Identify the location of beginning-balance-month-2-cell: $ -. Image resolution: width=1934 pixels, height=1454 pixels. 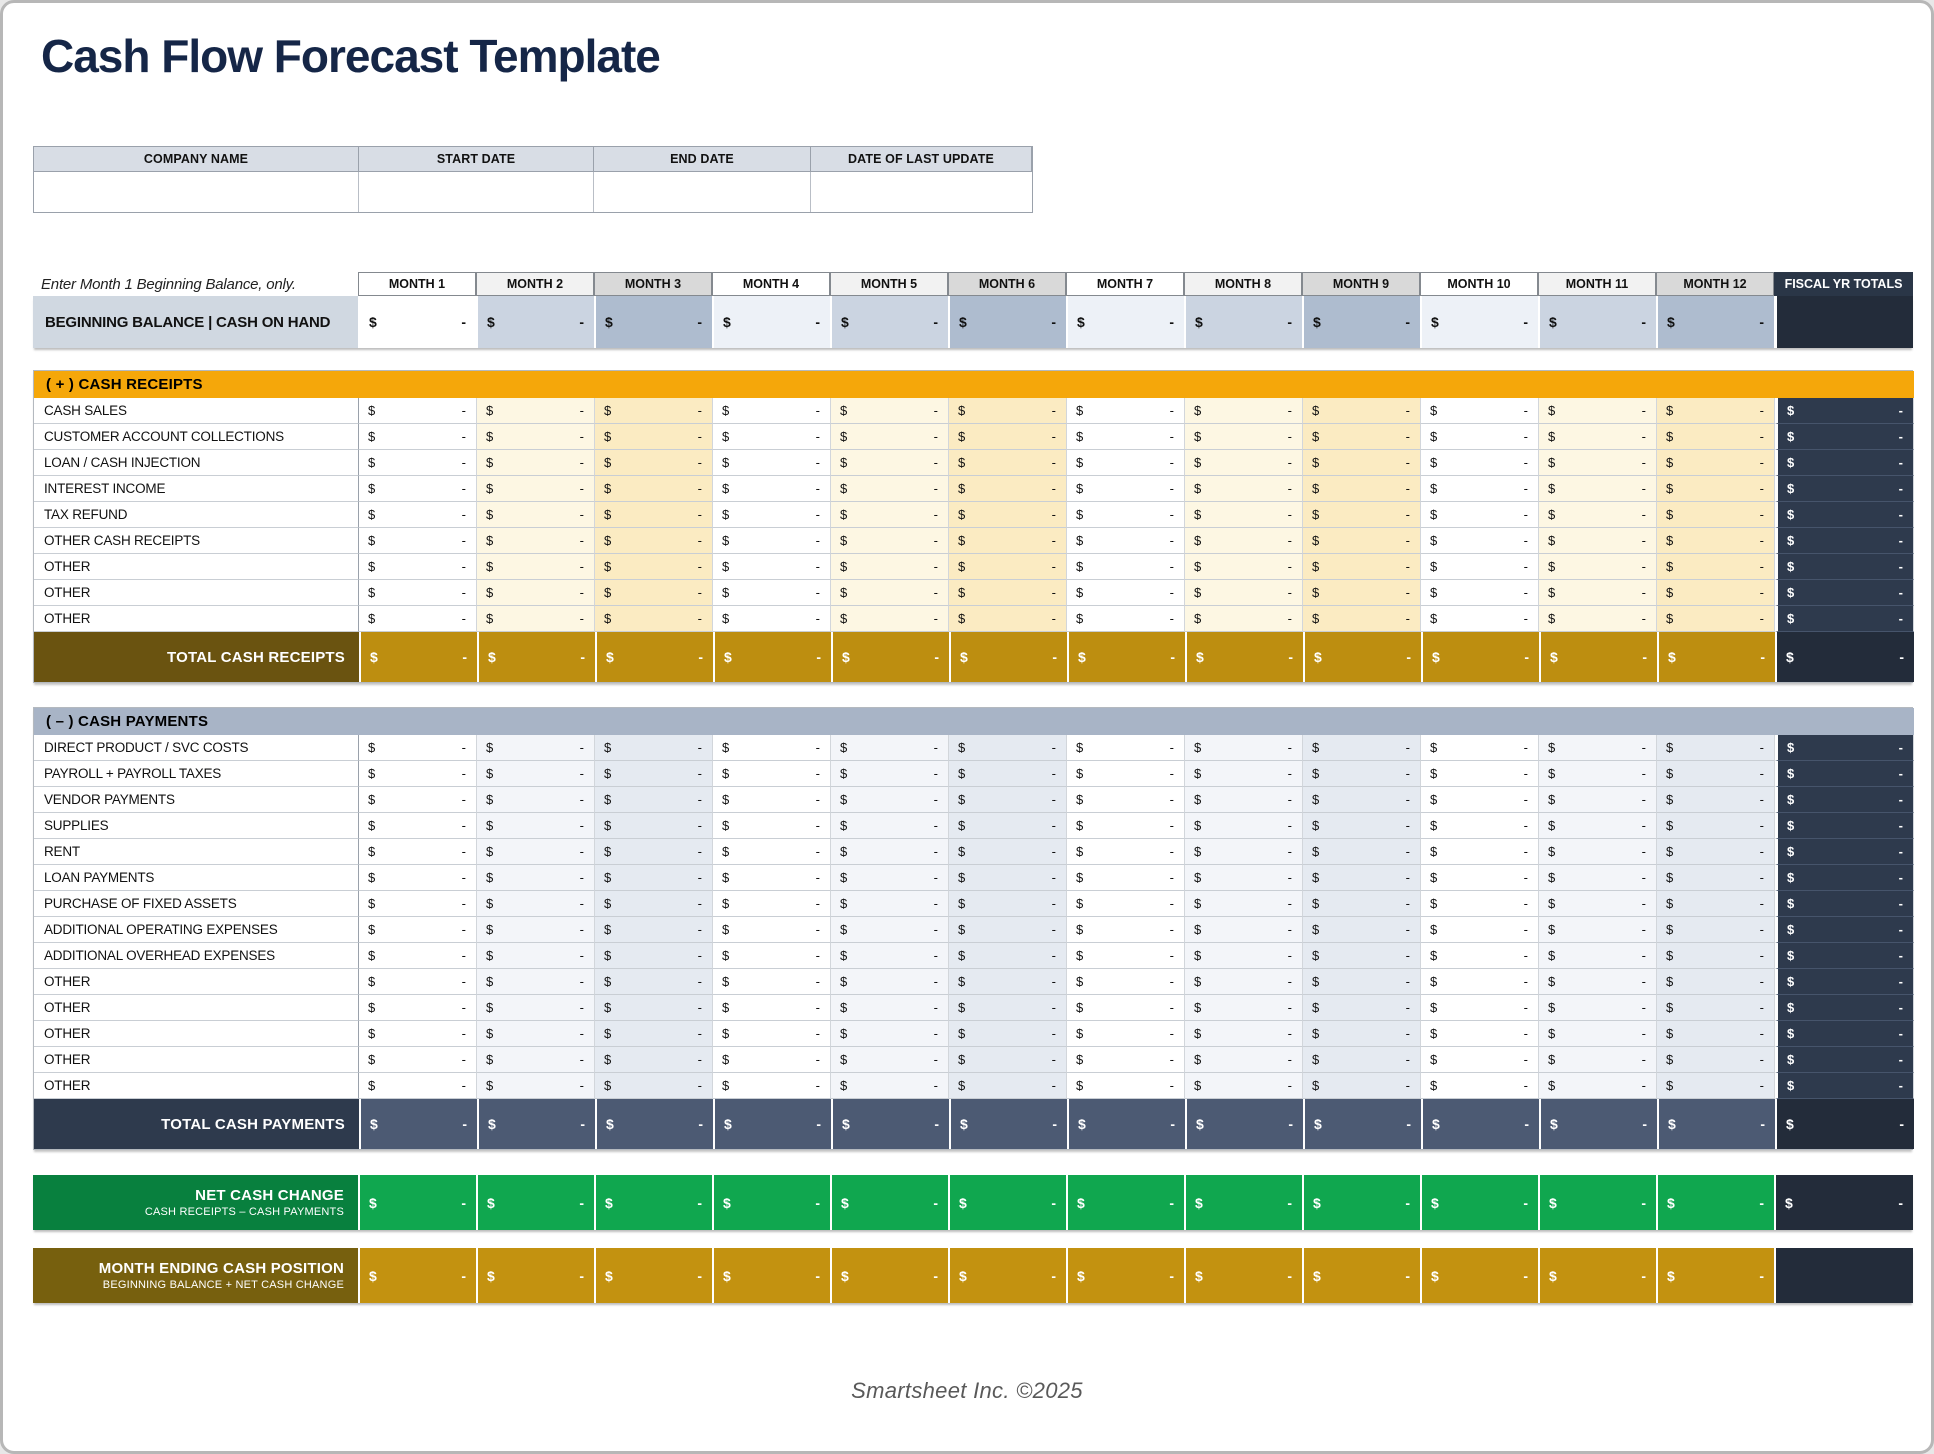
(535, 322).